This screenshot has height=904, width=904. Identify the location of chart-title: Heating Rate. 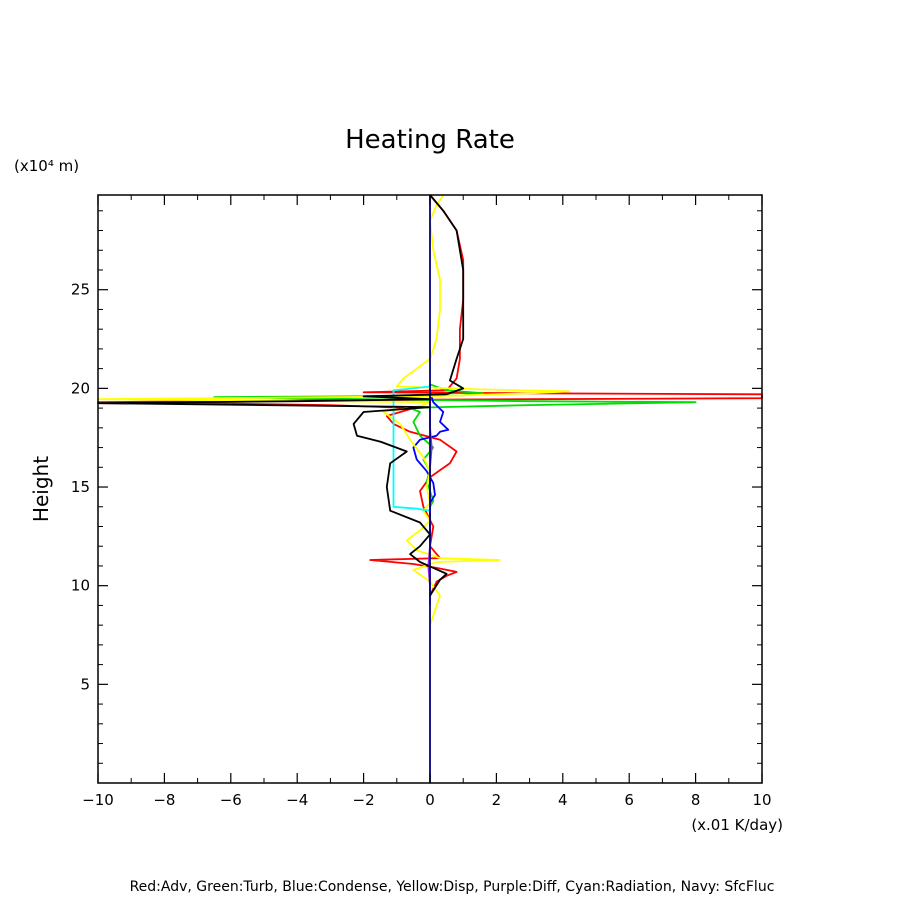
(430, 140).